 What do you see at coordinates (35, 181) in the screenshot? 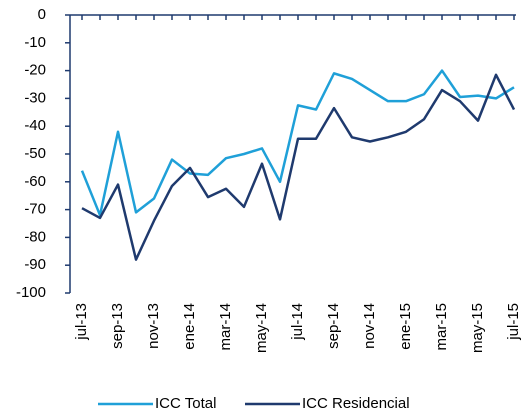
I see `y-tick-label: -60` at bounding box center [35, 181].